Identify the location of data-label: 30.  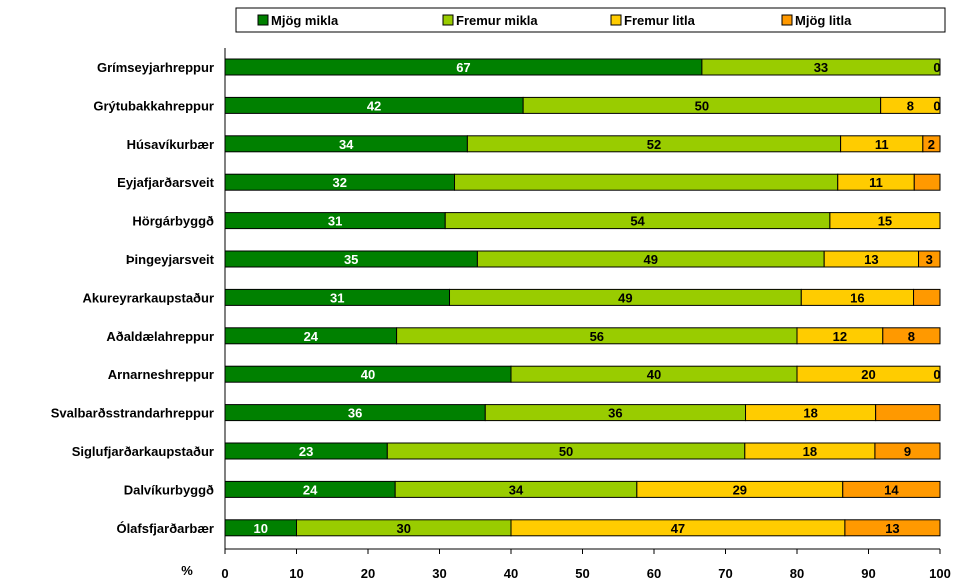
(404, 528).